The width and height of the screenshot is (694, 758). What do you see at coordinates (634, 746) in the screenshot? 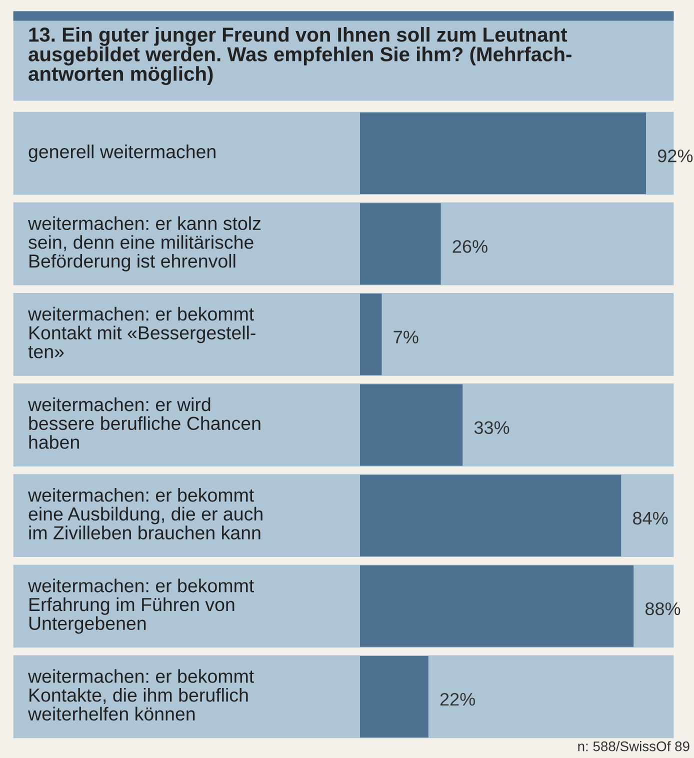
I see `text: n: 588/SwissOf 89` at bounding box center [634, 746].